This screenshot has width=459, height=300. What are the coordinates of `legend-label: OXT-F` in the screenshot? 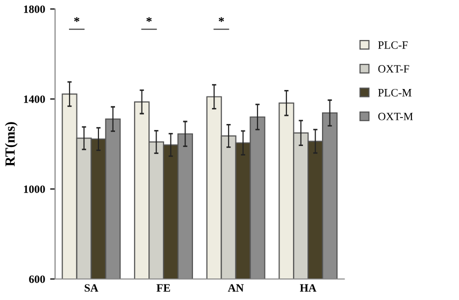 It's located at (394, 69).